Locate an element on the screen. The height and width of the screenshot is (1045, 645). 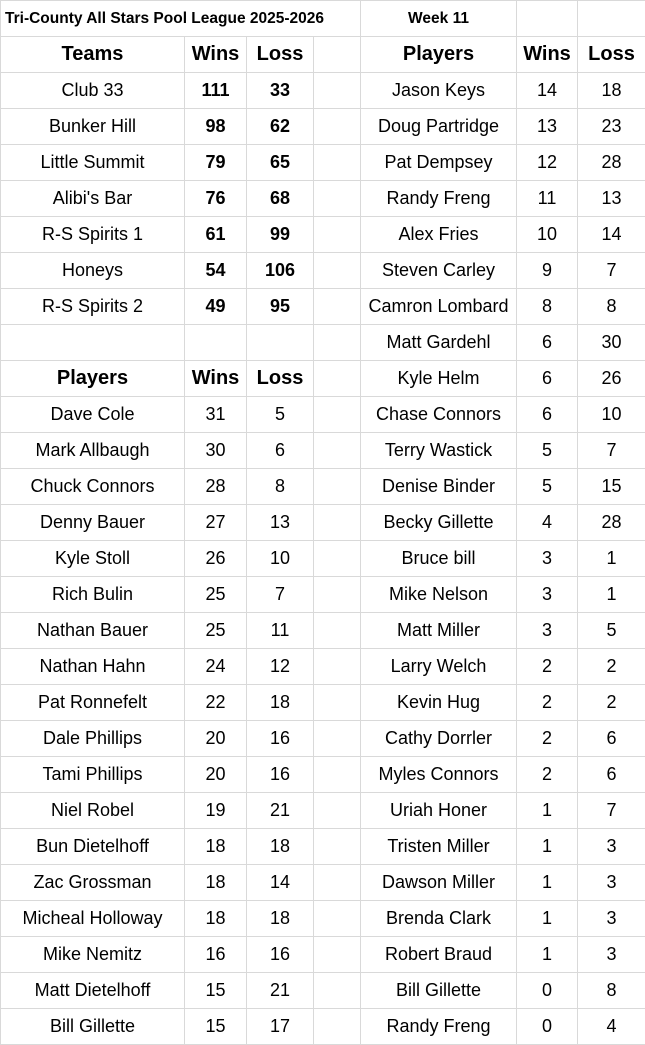
player-right-row-loss: 2 is located at coordinates (611, 702).